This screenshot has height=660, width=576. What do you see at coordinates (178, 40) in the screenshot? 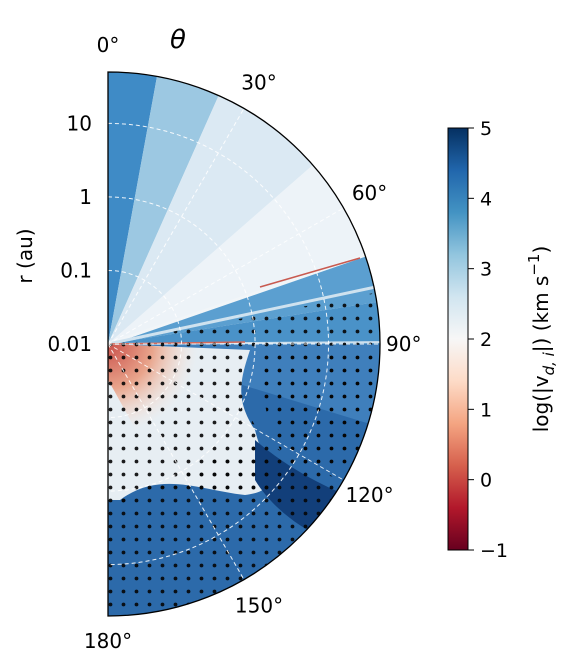
I see `angular-axis-symbol: θ` at bounding box center [178, 40].